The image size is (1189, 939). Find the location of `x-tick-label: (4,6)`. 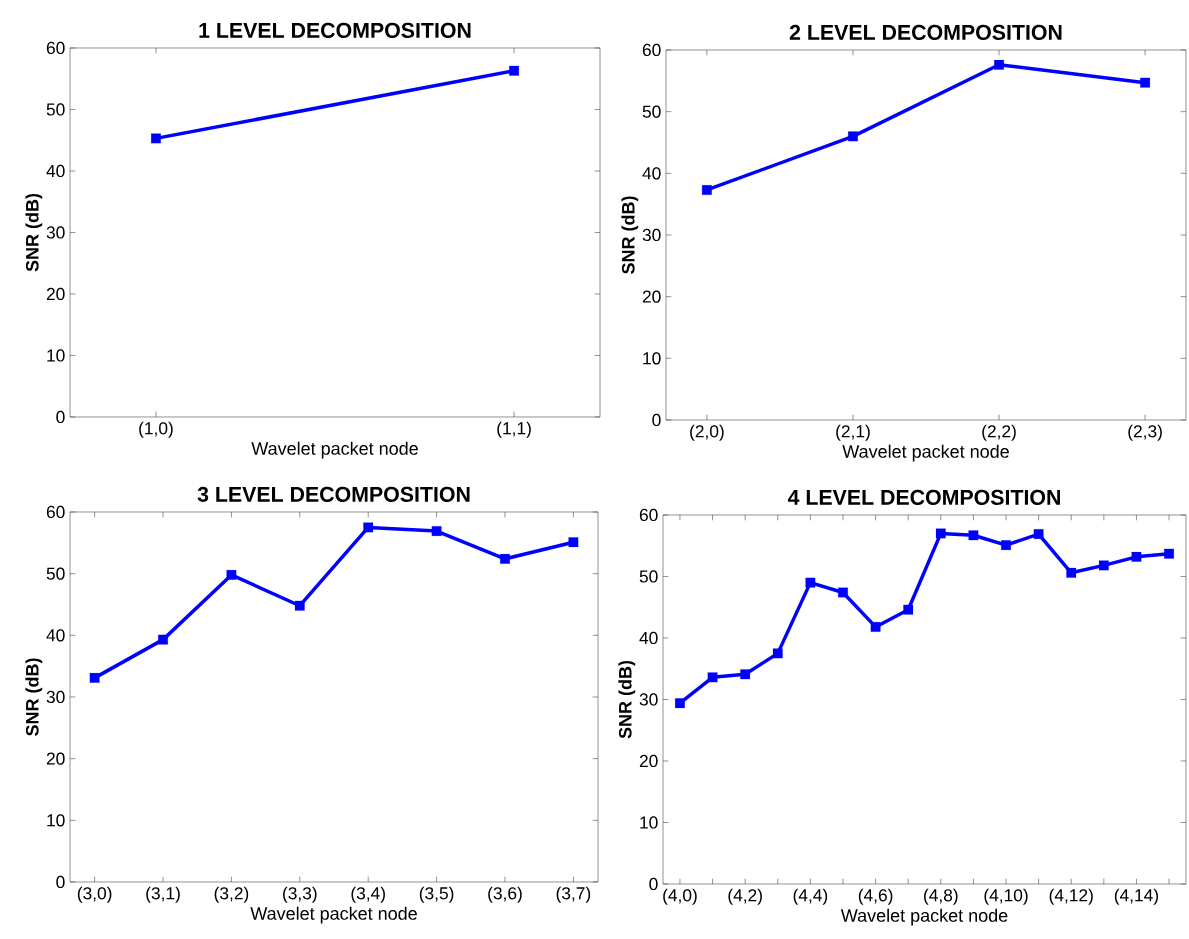

x-tick-label: (4,6) is located at coordinates (875, 896).